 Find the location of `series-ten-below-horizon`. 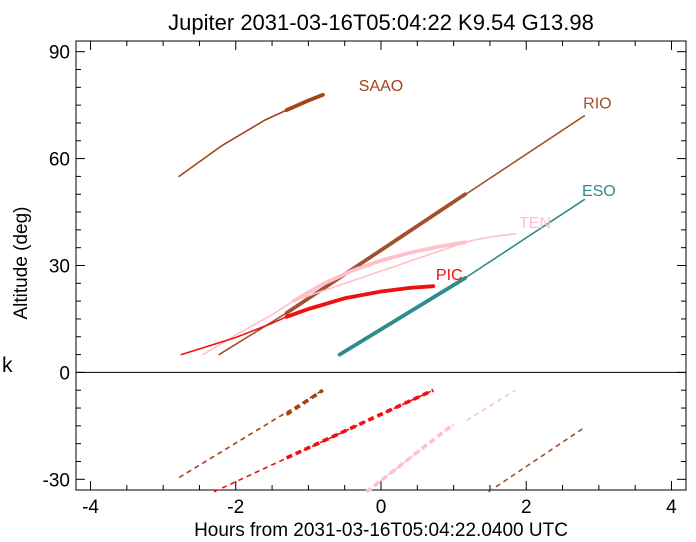

series-ten-below-horizon is located at coordinates (491, 405).